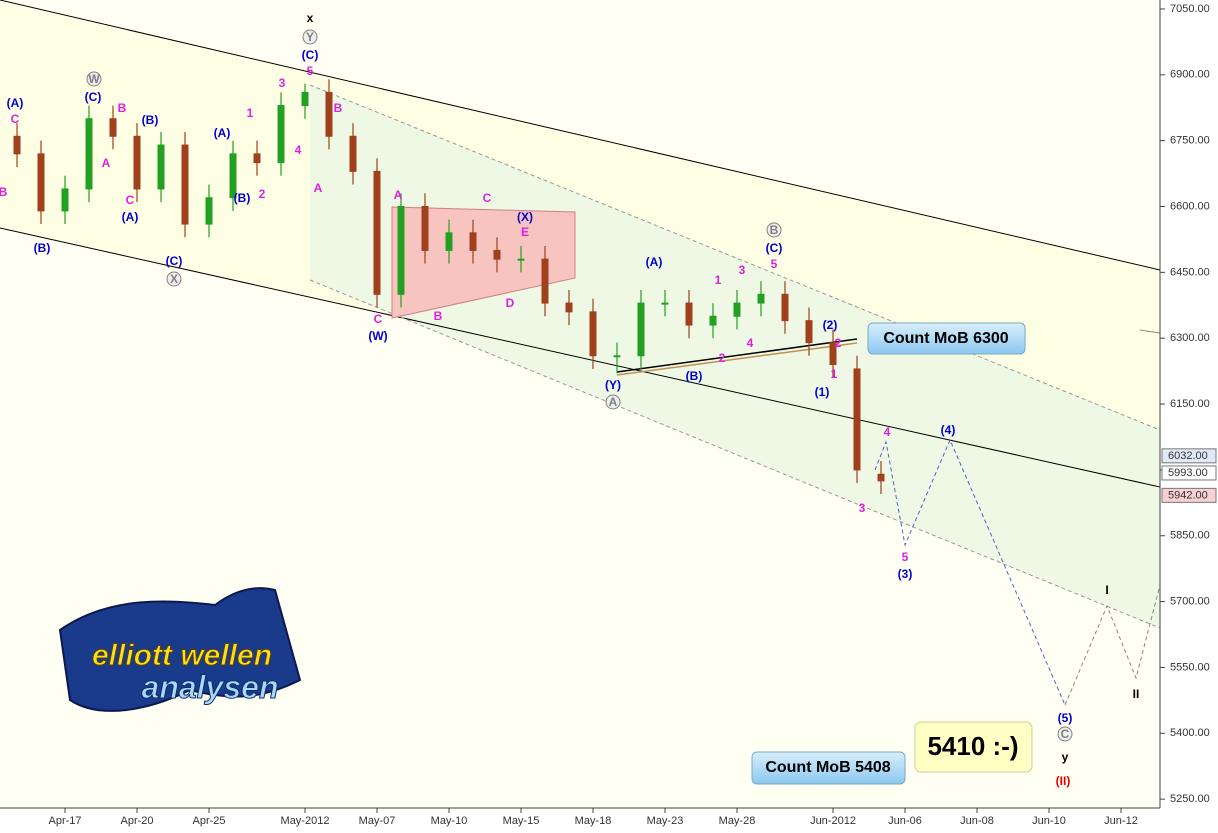 The image size is (1218, 833). I want to click on y-tick-label: 6300.00, so click(1190, 338).